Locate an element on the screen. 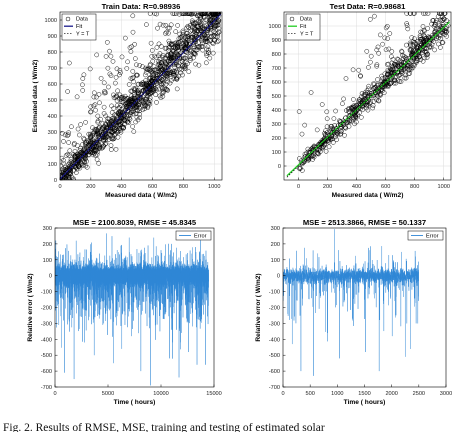 Image resolution: width=474 pixels, height=432 pixels. x-tick-label: 5000 is located at coordinates (108, 394).